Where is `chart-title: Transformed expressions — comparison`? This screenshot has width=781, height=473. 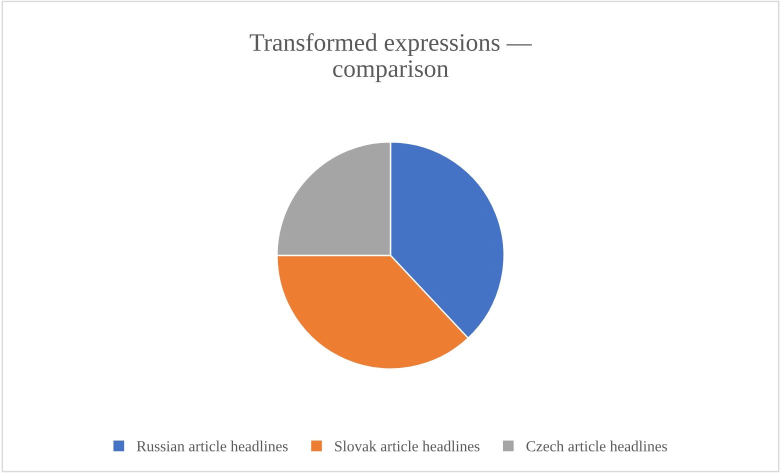 chart-title: Transformed expressions — comparison is located at coordinates (391, 57).